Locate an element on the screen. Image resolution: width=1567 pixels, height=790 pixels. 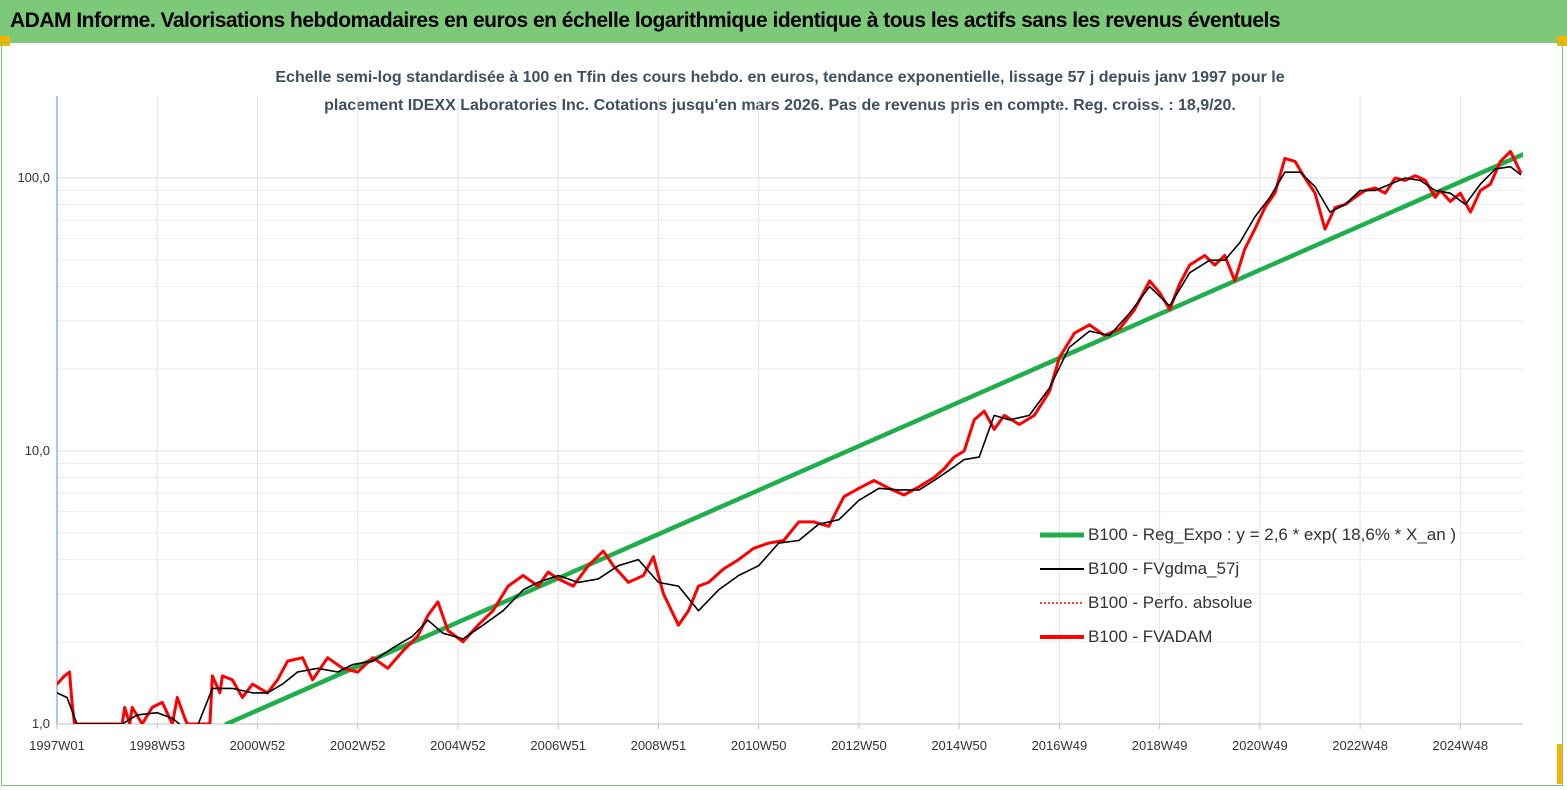
y-tick-labels: 1,0 10,0 100,0 is located at coordinates (33, 450).